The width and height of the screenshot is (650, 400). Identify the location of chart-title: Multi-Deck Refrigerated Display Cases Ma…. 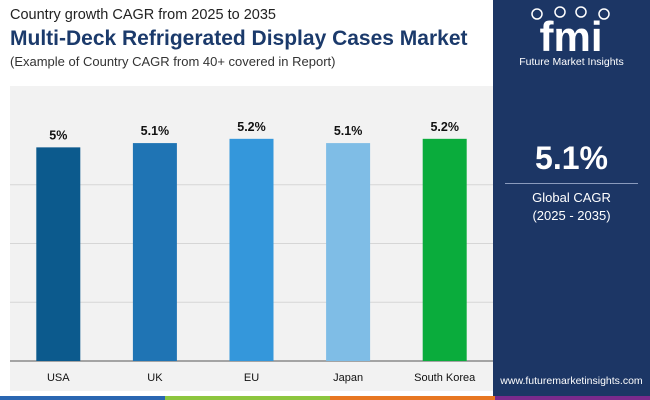
(239, 38).